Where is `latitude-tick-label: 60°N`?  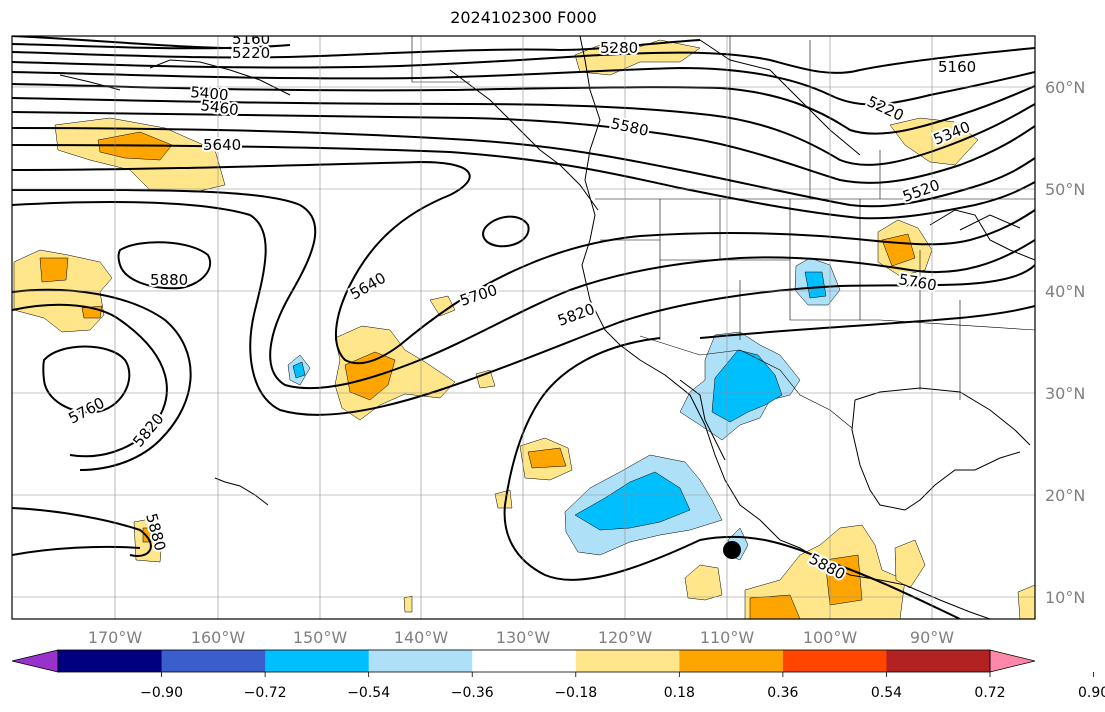 latitude-tick-label: 60°N is located at coordinates (1065, 87).